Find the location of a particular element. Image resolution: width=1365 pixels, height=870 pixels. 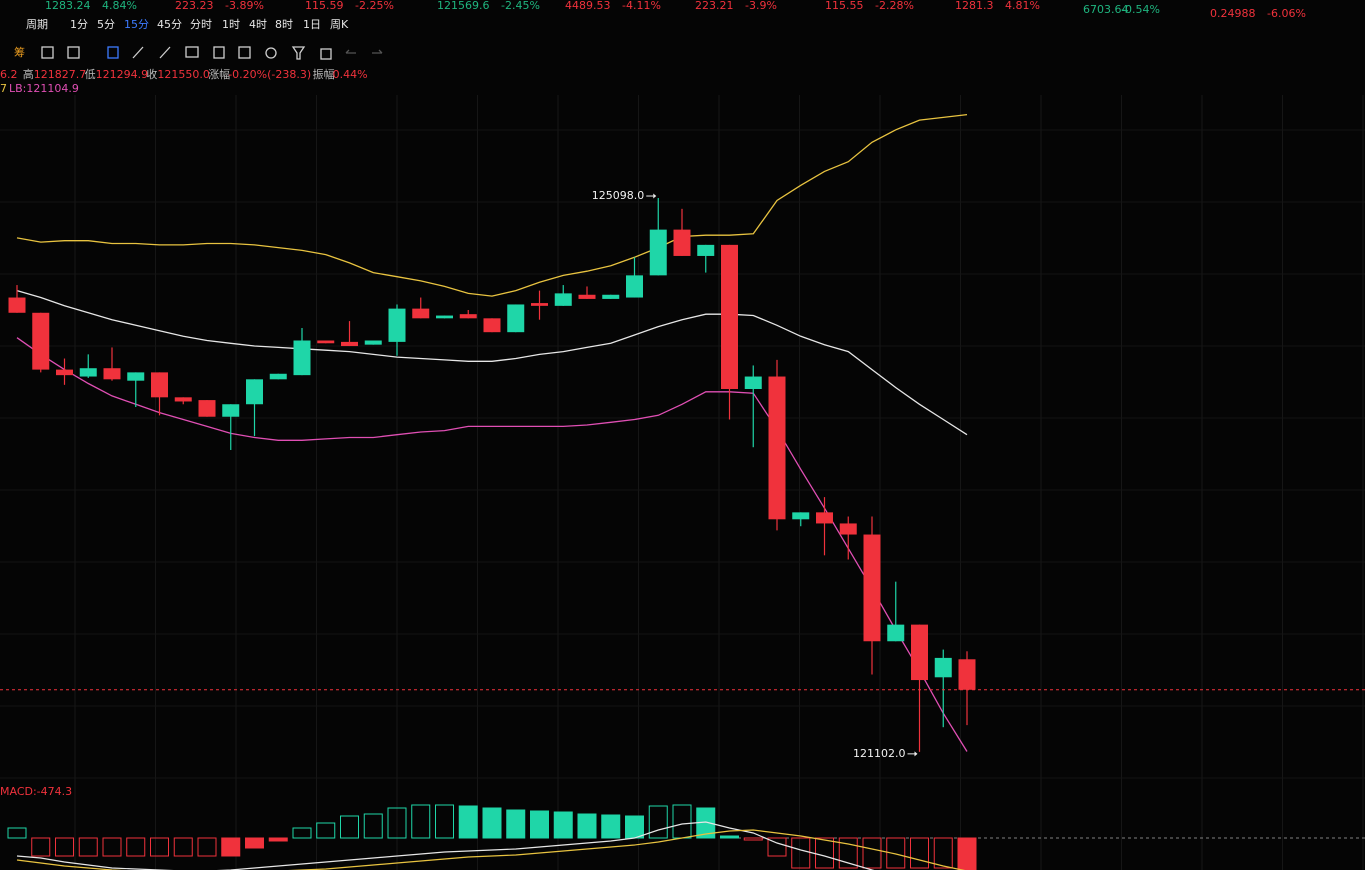

ticker-price: 223.21 is located at coordinates (714, 6).